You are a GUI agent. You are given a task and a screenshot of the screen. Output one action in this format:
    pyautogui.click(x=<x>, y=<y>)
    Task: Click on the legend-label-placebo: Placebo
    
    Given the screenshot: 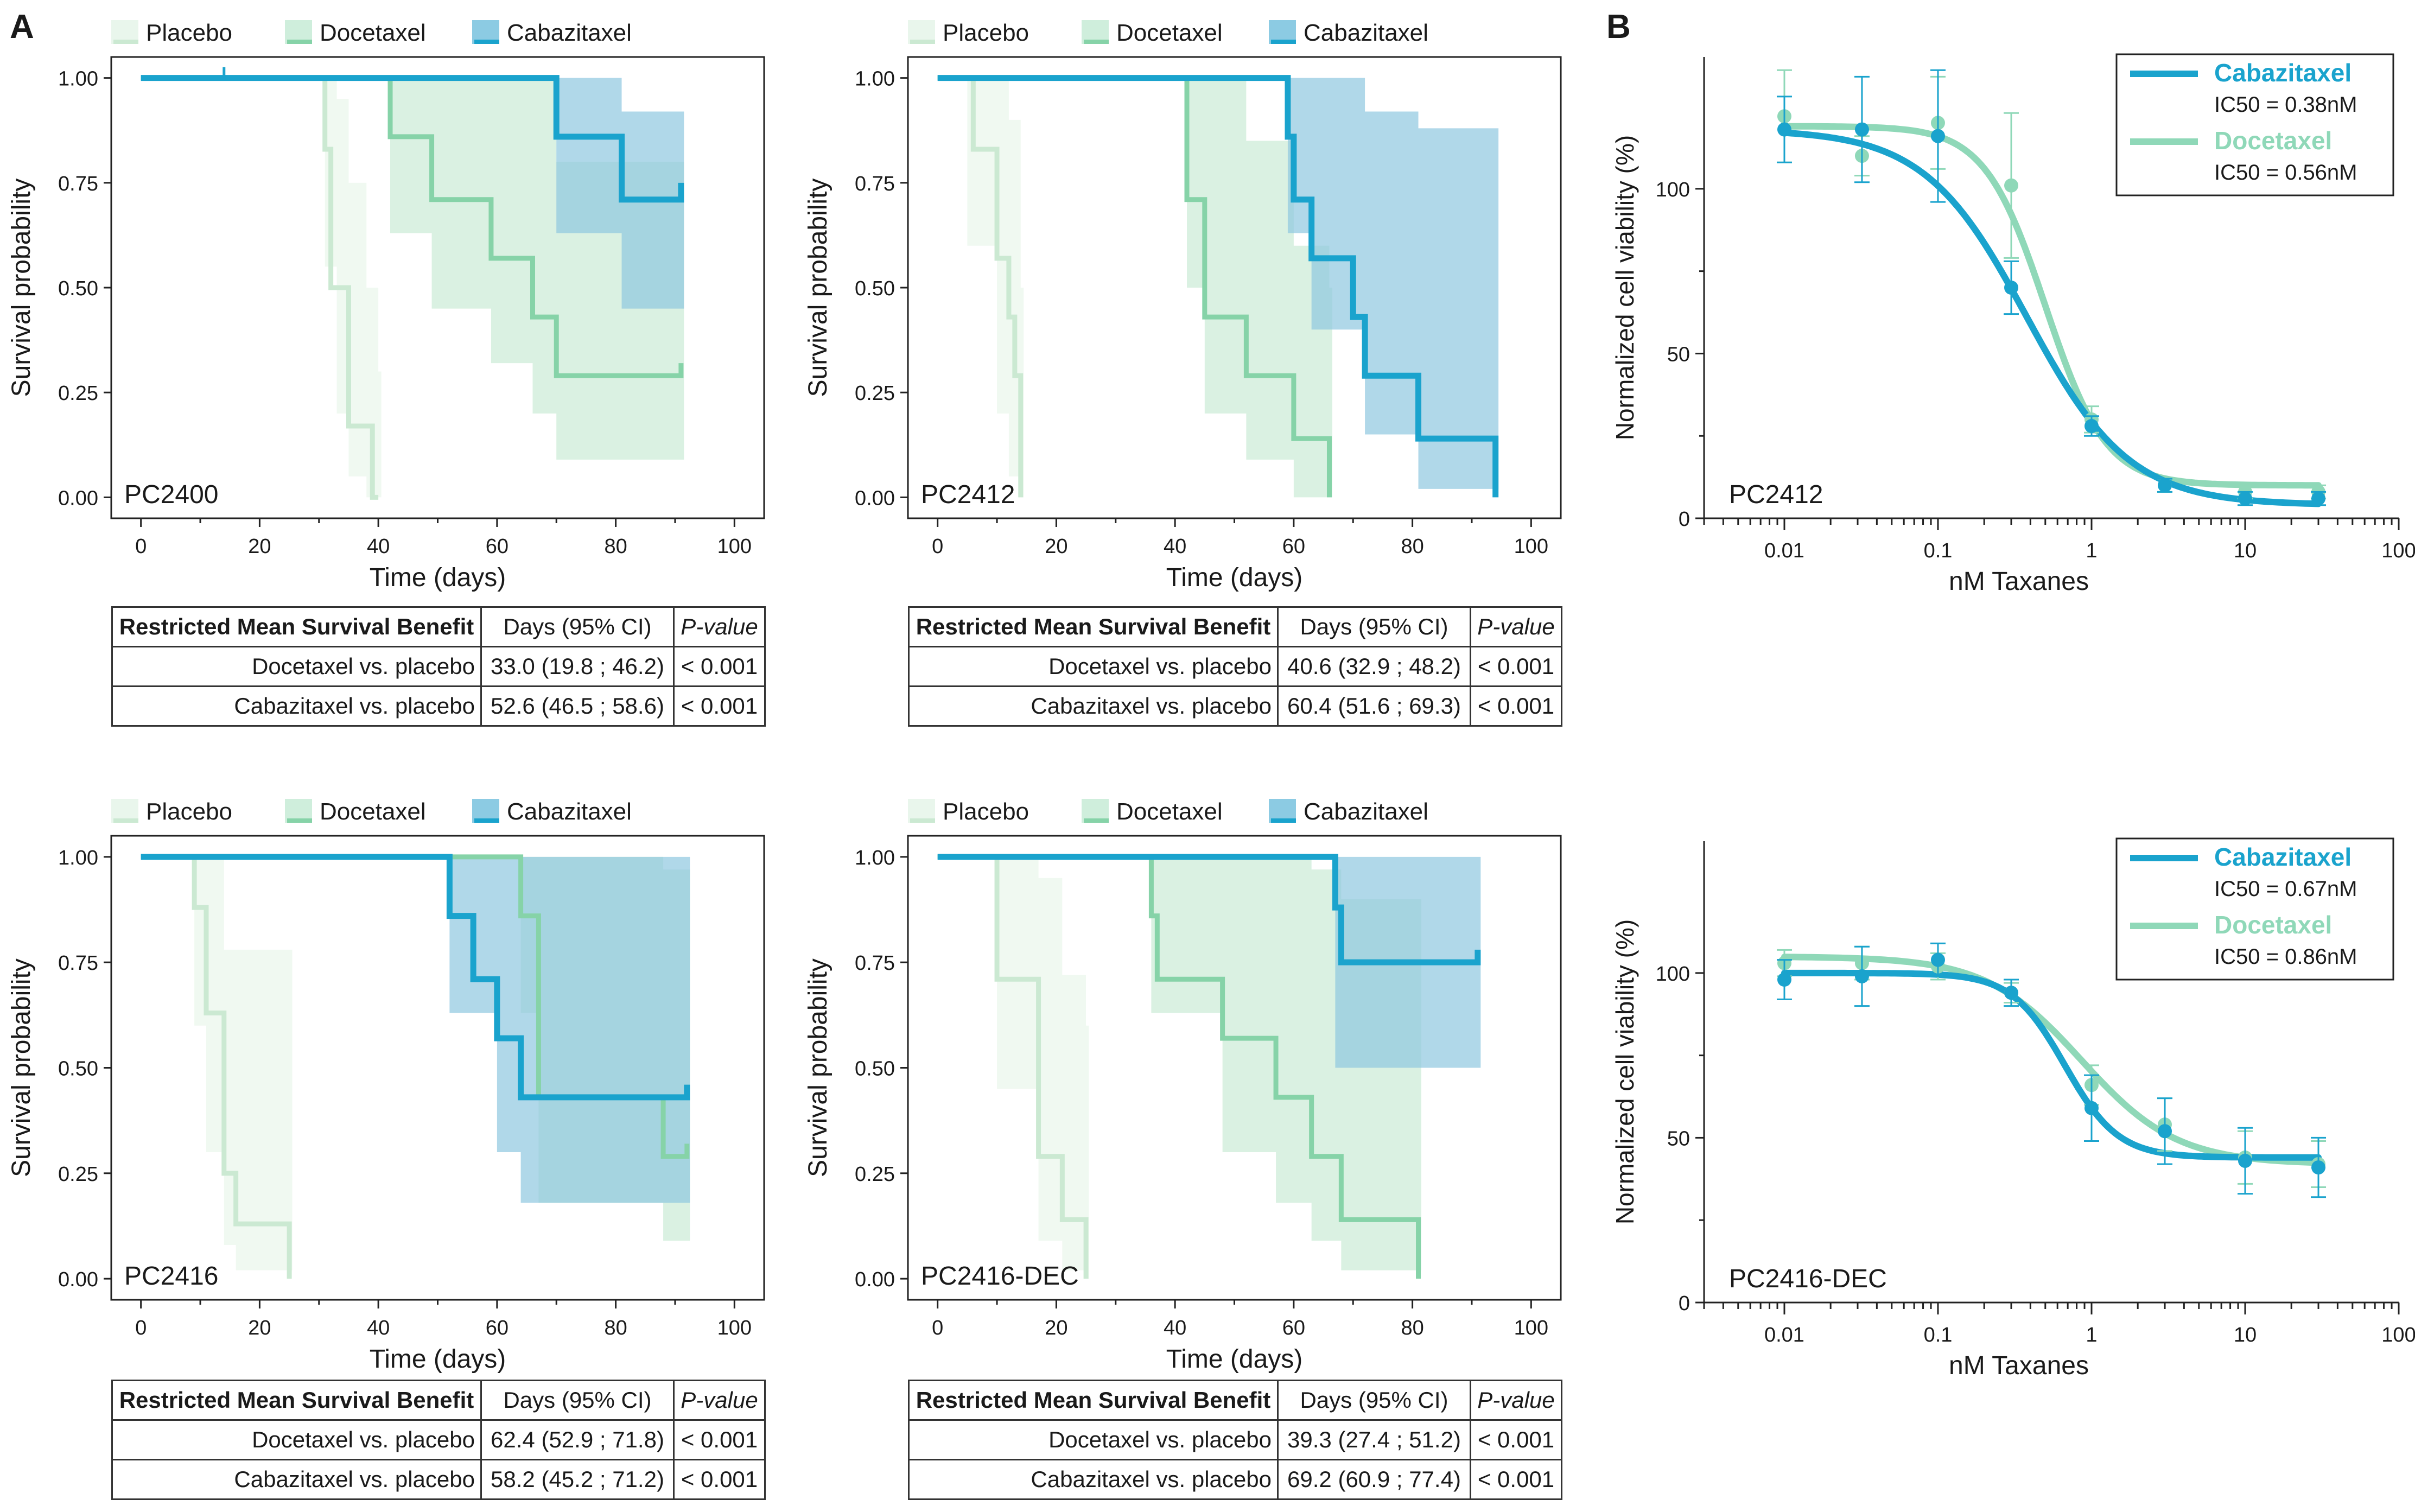 What is the action you would take?
    pyautogui.click(x=986, y=811)
    